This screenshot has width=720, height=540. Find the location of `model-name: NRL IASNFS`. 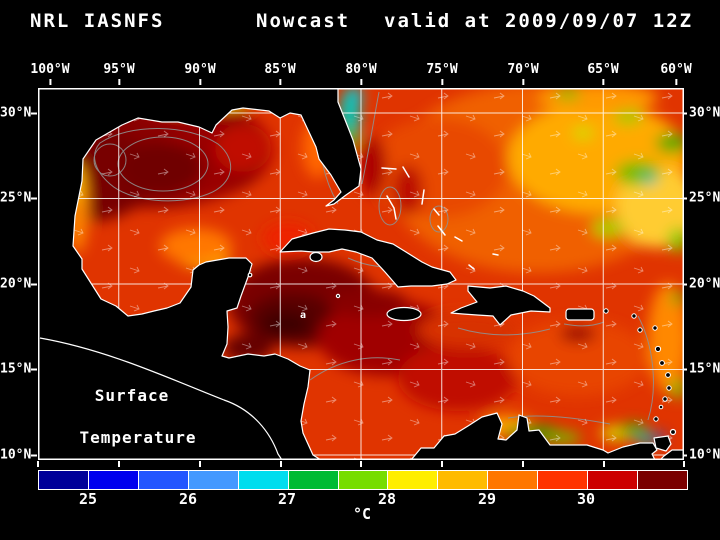

model-name: NRL IASNFS is located at coordinates (97, 21).